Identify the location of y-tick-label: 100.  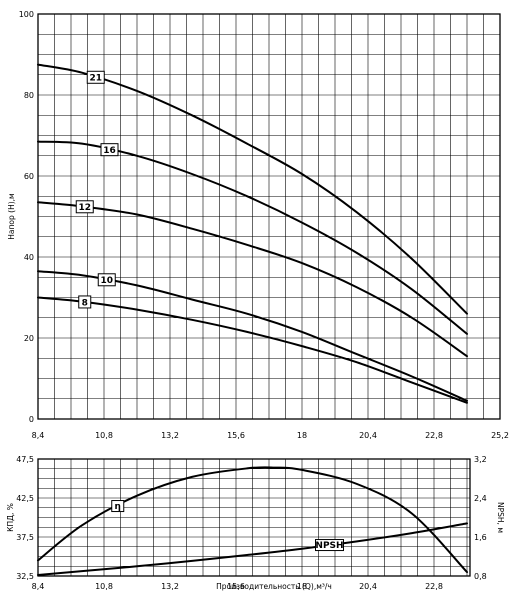
(26, 14).